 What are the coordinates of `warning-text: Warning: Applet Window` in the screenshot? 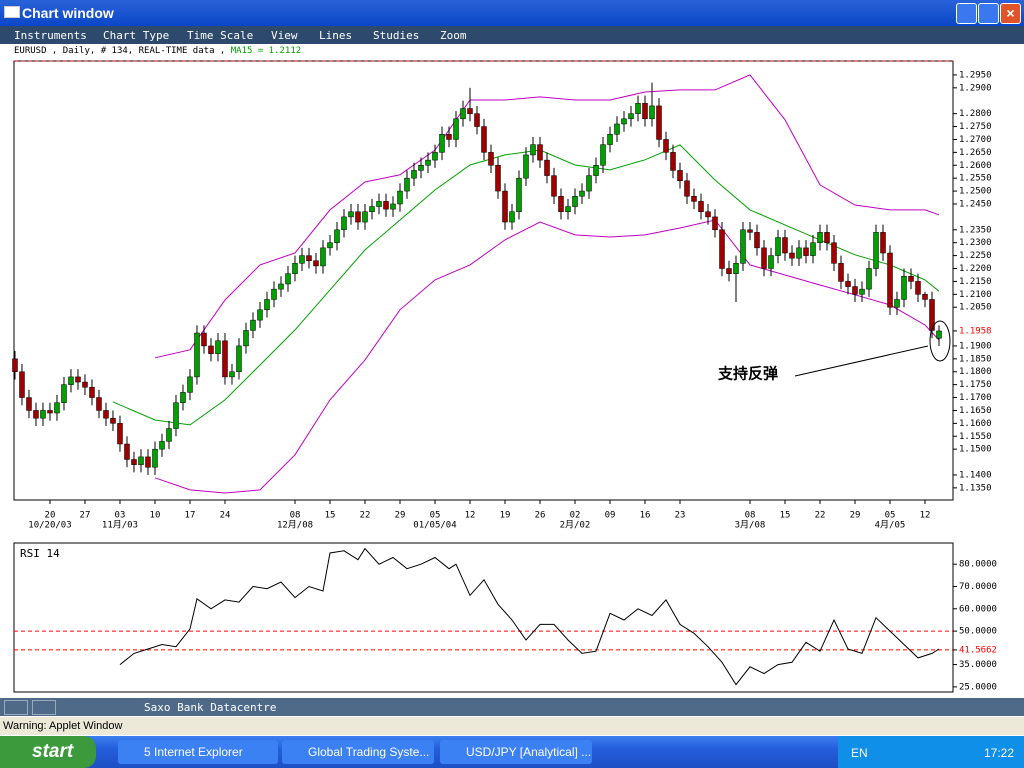 It's located at (63, 726).